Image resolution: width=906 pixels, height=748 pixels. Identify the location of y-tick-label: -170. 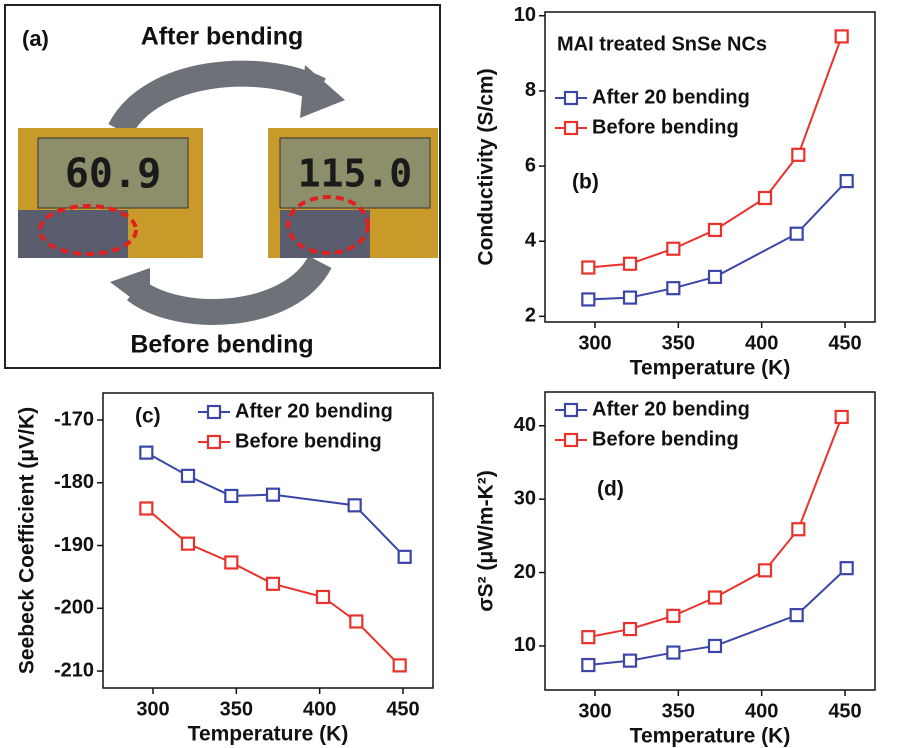
(74, 419).